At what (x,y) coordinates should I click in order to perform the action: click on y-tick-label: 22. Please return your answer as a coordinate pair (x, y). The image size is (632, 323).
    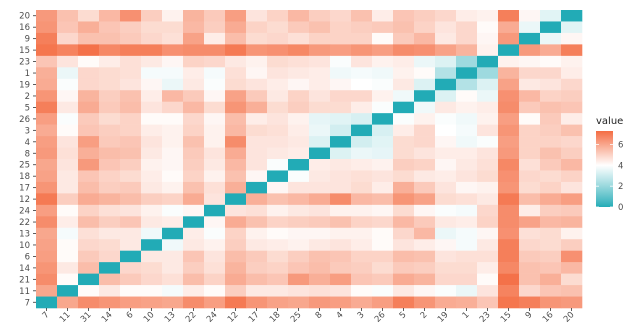
    Looking at the image, I should click on (24, 223).